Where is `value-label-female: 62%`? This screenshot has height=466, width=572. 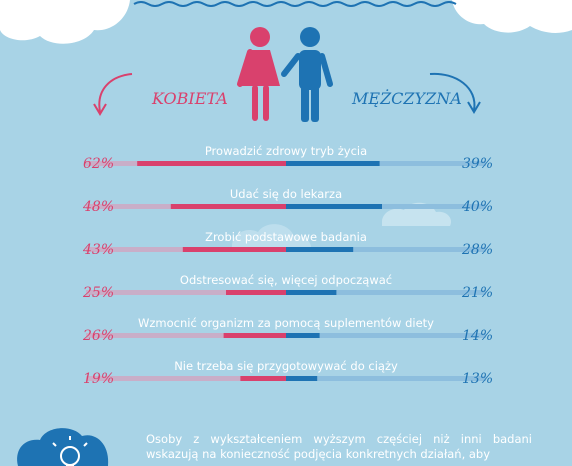 value-label-female: 62% is located at coordinates (98, 164).